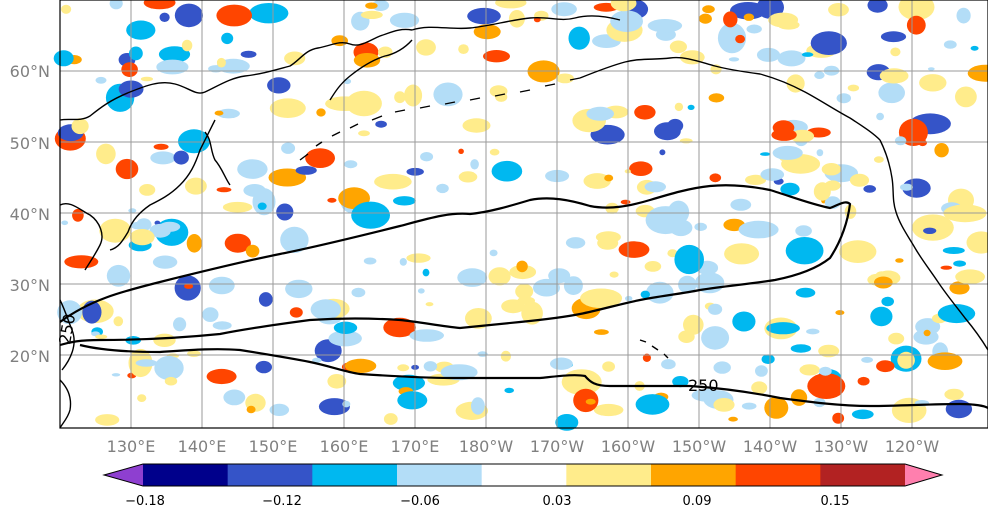  What do you see at coordinates (273, 446) in the screenshot?
I see `lon-label-150e: 150°E` at bounding box center [273, 446].